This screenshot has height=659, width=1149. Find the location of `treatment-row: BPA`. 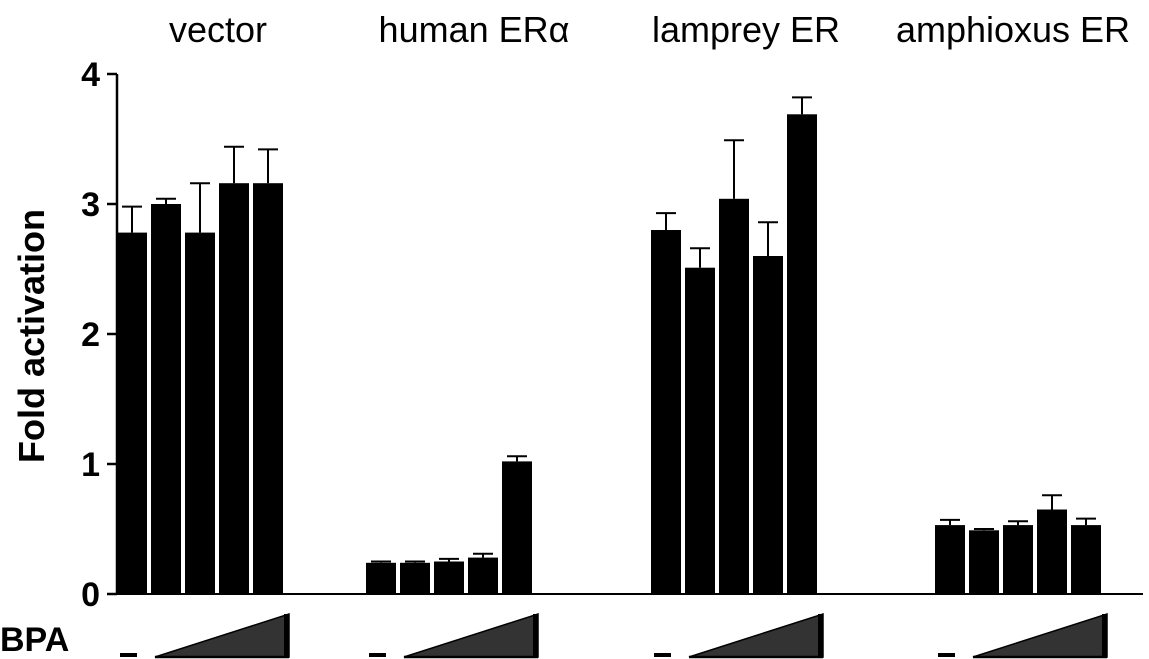

treatment-row: BPA is located at coordinates (554, 635).